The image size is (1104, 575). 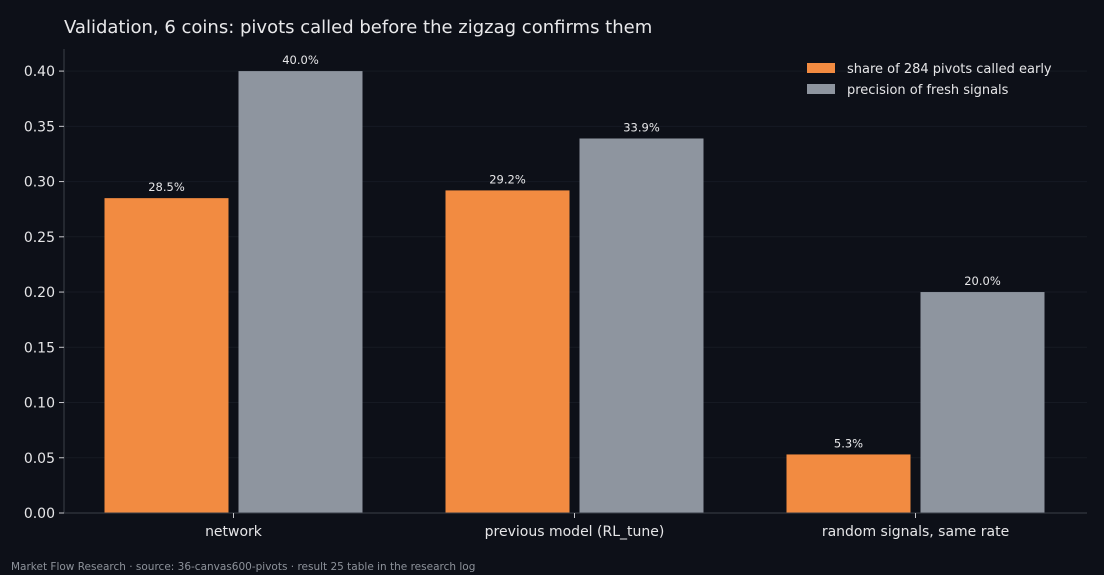 What do you see at coordinates (39, 127) in the screenshot?
I see `y-tick-label: 0.35` at bounding box center [39, 127].